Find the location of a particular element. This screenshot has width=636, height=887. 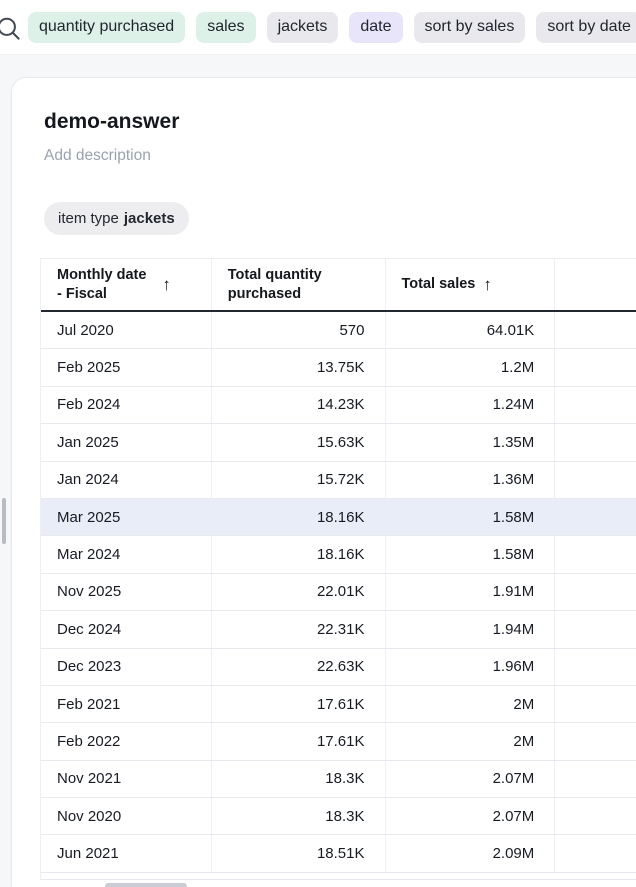

table-row: Feb 2021 17.61K 2M is located at coordinates (338, 704).